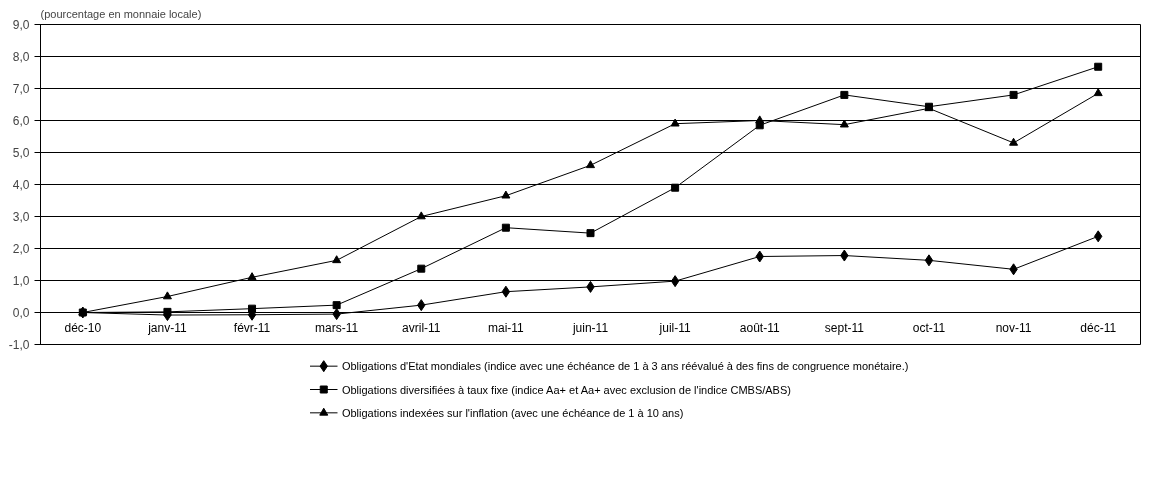 This screenshot has height=495, width=1174. Describe the element at coordinates (21, 249) in the screenshot. I see `y-tick-label: 2,0` at that location.